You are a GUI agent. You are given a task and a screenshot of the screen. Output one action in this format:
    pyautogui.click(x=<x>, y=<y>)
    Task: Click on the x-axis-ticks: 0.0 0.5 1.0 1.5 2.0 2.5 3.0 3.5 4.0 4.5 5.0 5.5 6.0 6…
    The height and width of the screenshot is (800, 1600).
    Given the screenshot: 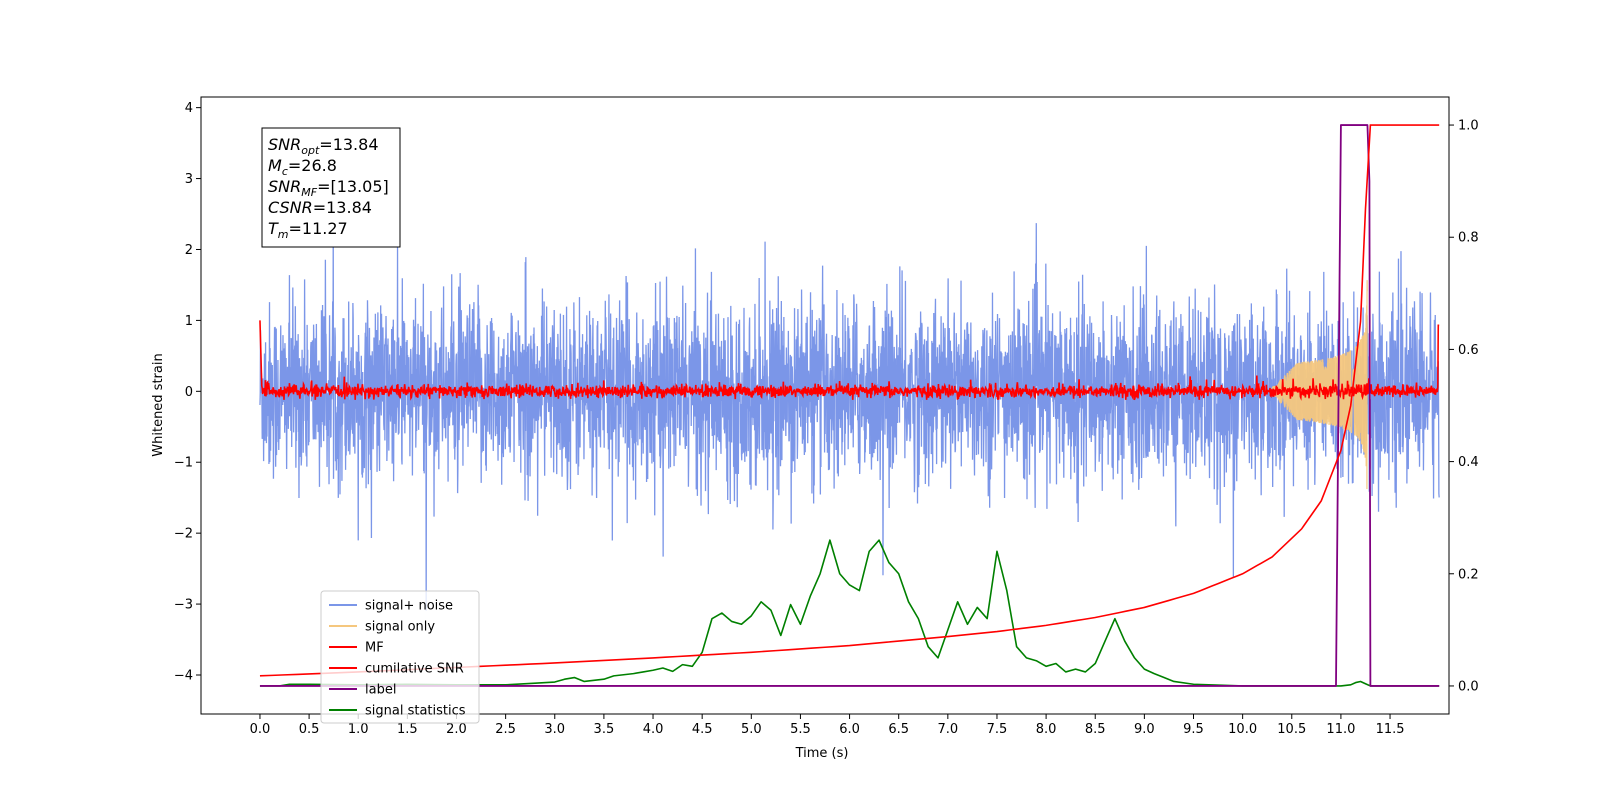 What is the action you would take?
    pyautogui.click(x=827, y=725)
    